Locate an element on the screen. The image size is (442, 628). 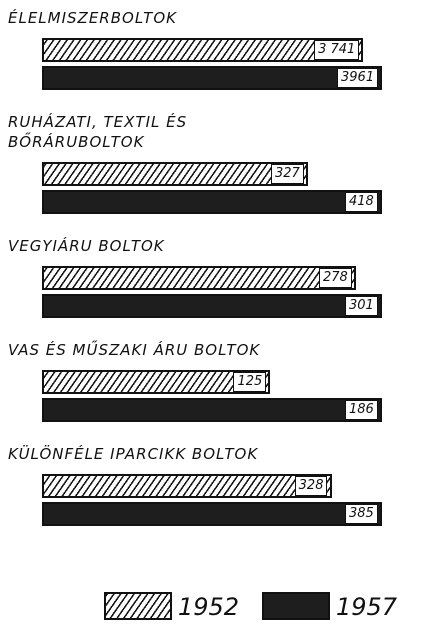
category-label: RUHÁZATI, TEXTIL ÉS BŐRÁRUBOLTOK is located at coordinates (98, 132).